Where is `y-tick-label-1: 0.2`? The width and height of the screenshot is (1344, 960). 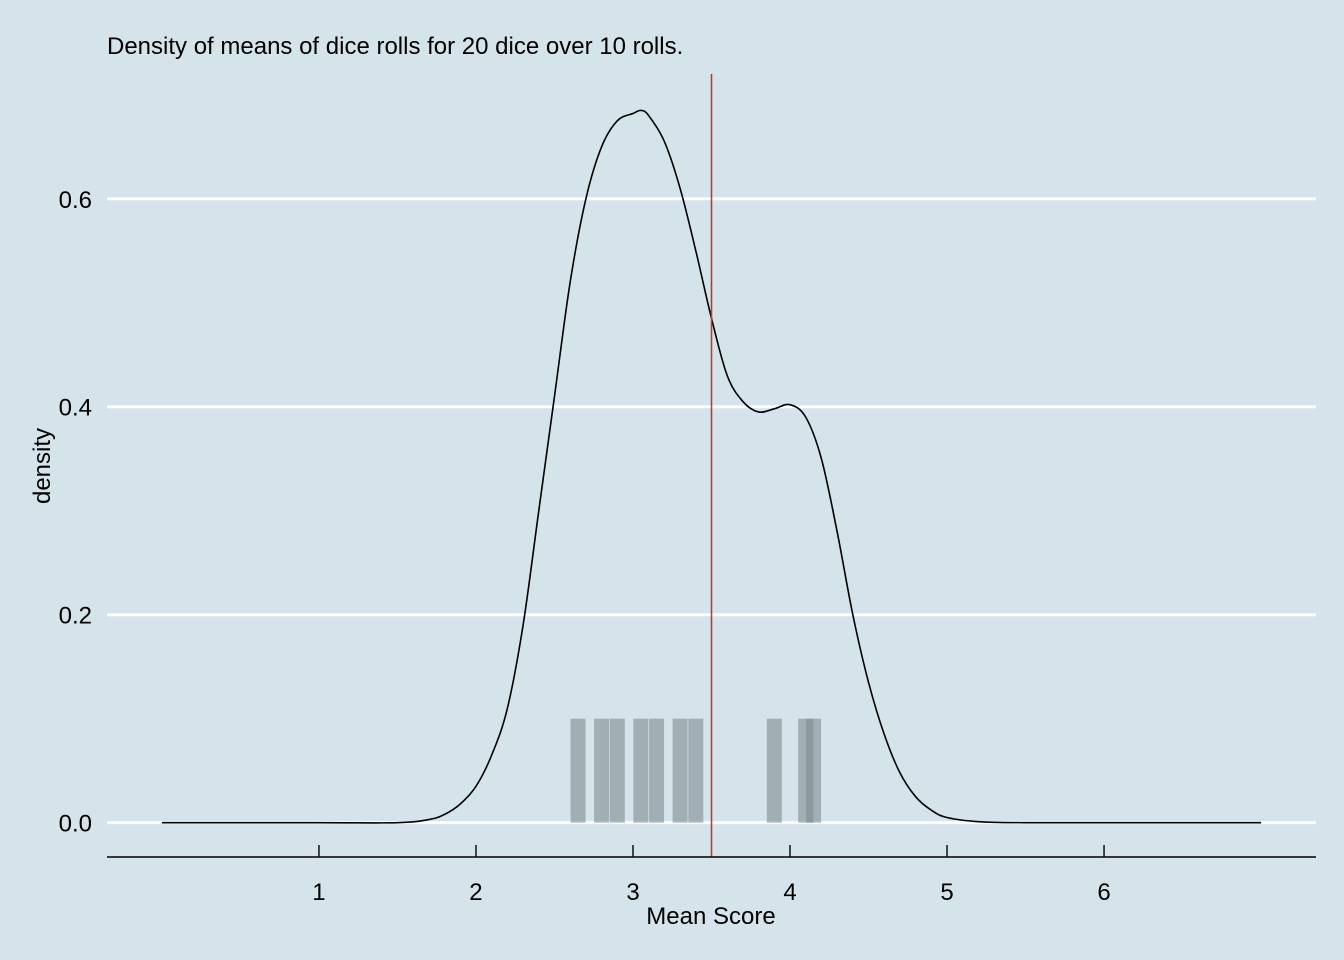 y-tick-label-1: 0.2 is located at coordinates (75, 616).